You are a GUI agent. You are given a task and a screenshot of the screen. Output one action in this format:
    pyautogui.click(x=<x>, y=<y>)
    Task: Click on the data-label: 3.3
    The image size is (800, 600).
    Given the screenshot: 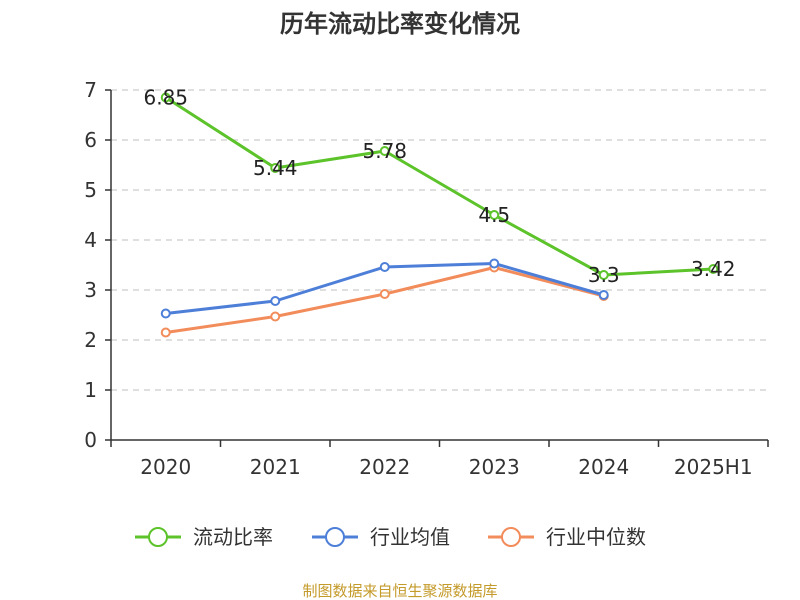 What is the action you would take?
    pyautogui.click(x=604, y=275)
    